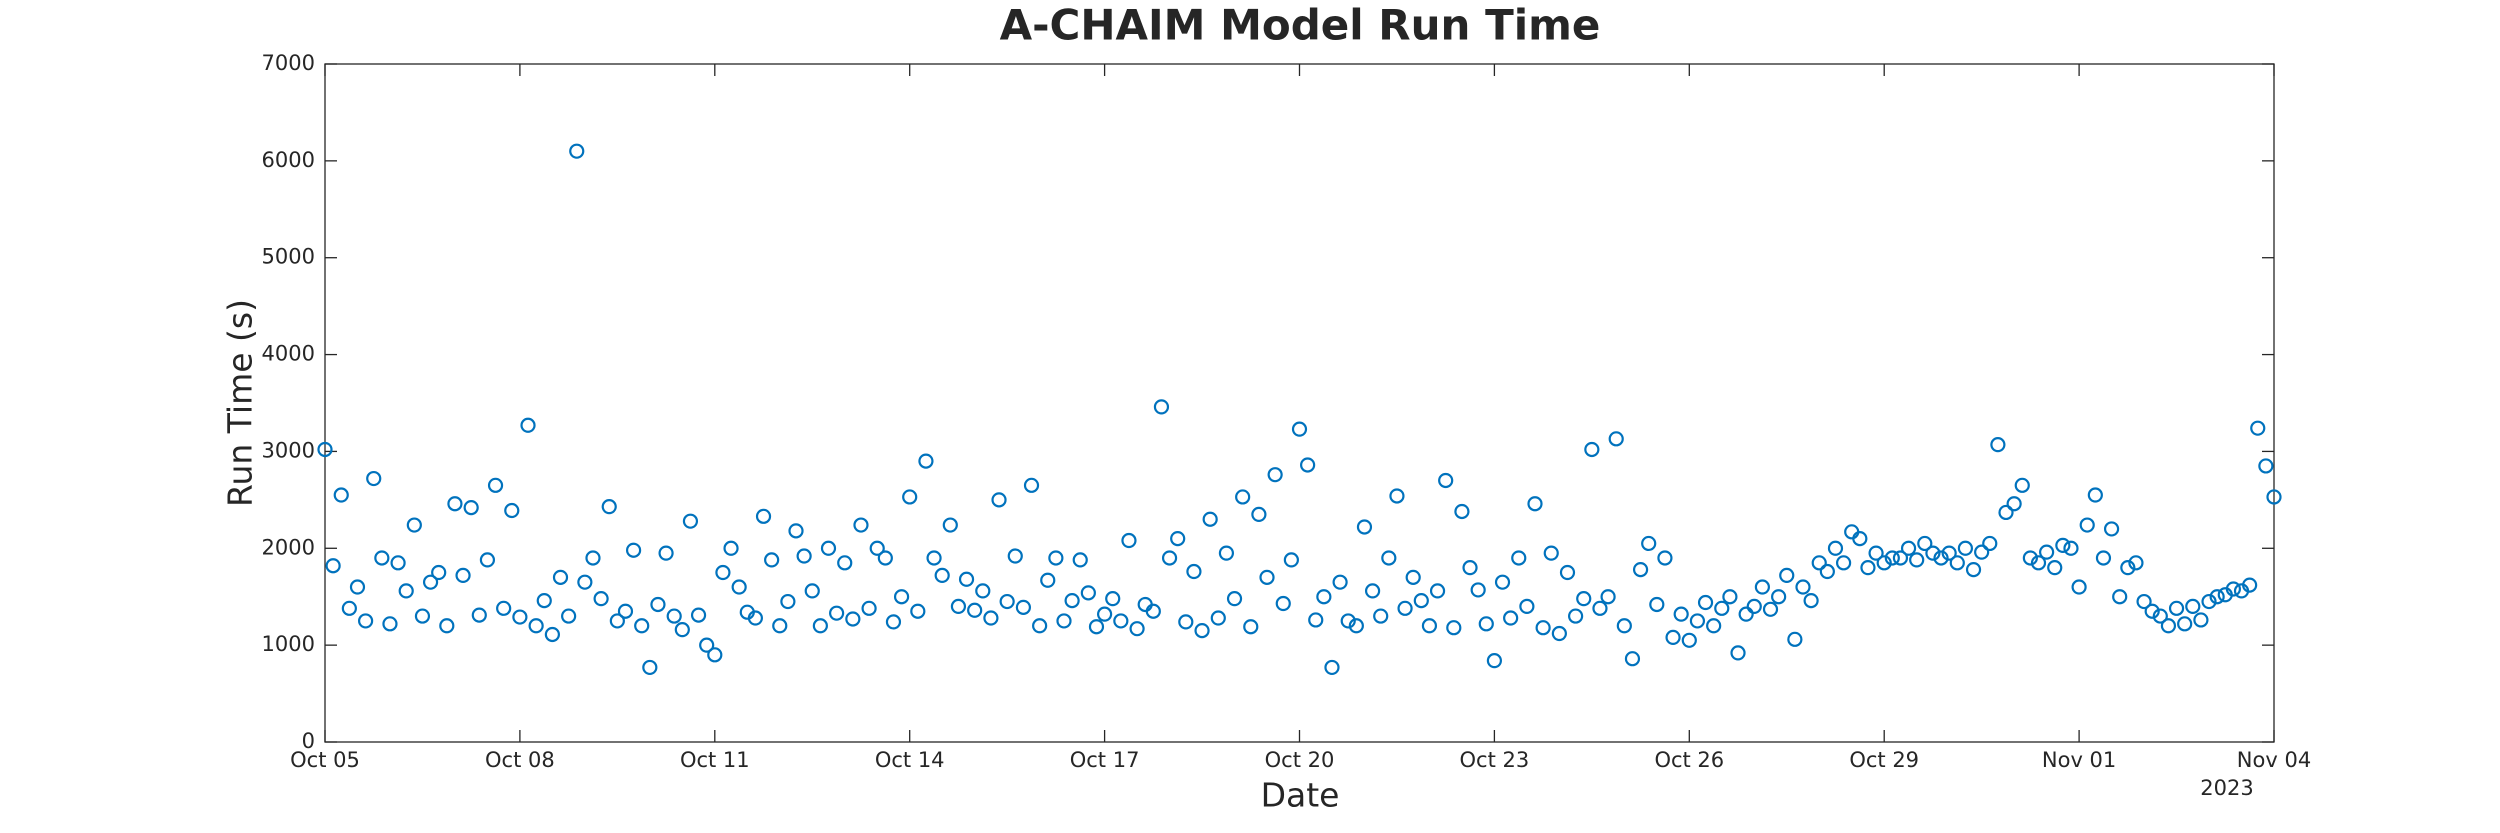  I want to click on x-tick-label: Oct 23, so click(1495, 760).